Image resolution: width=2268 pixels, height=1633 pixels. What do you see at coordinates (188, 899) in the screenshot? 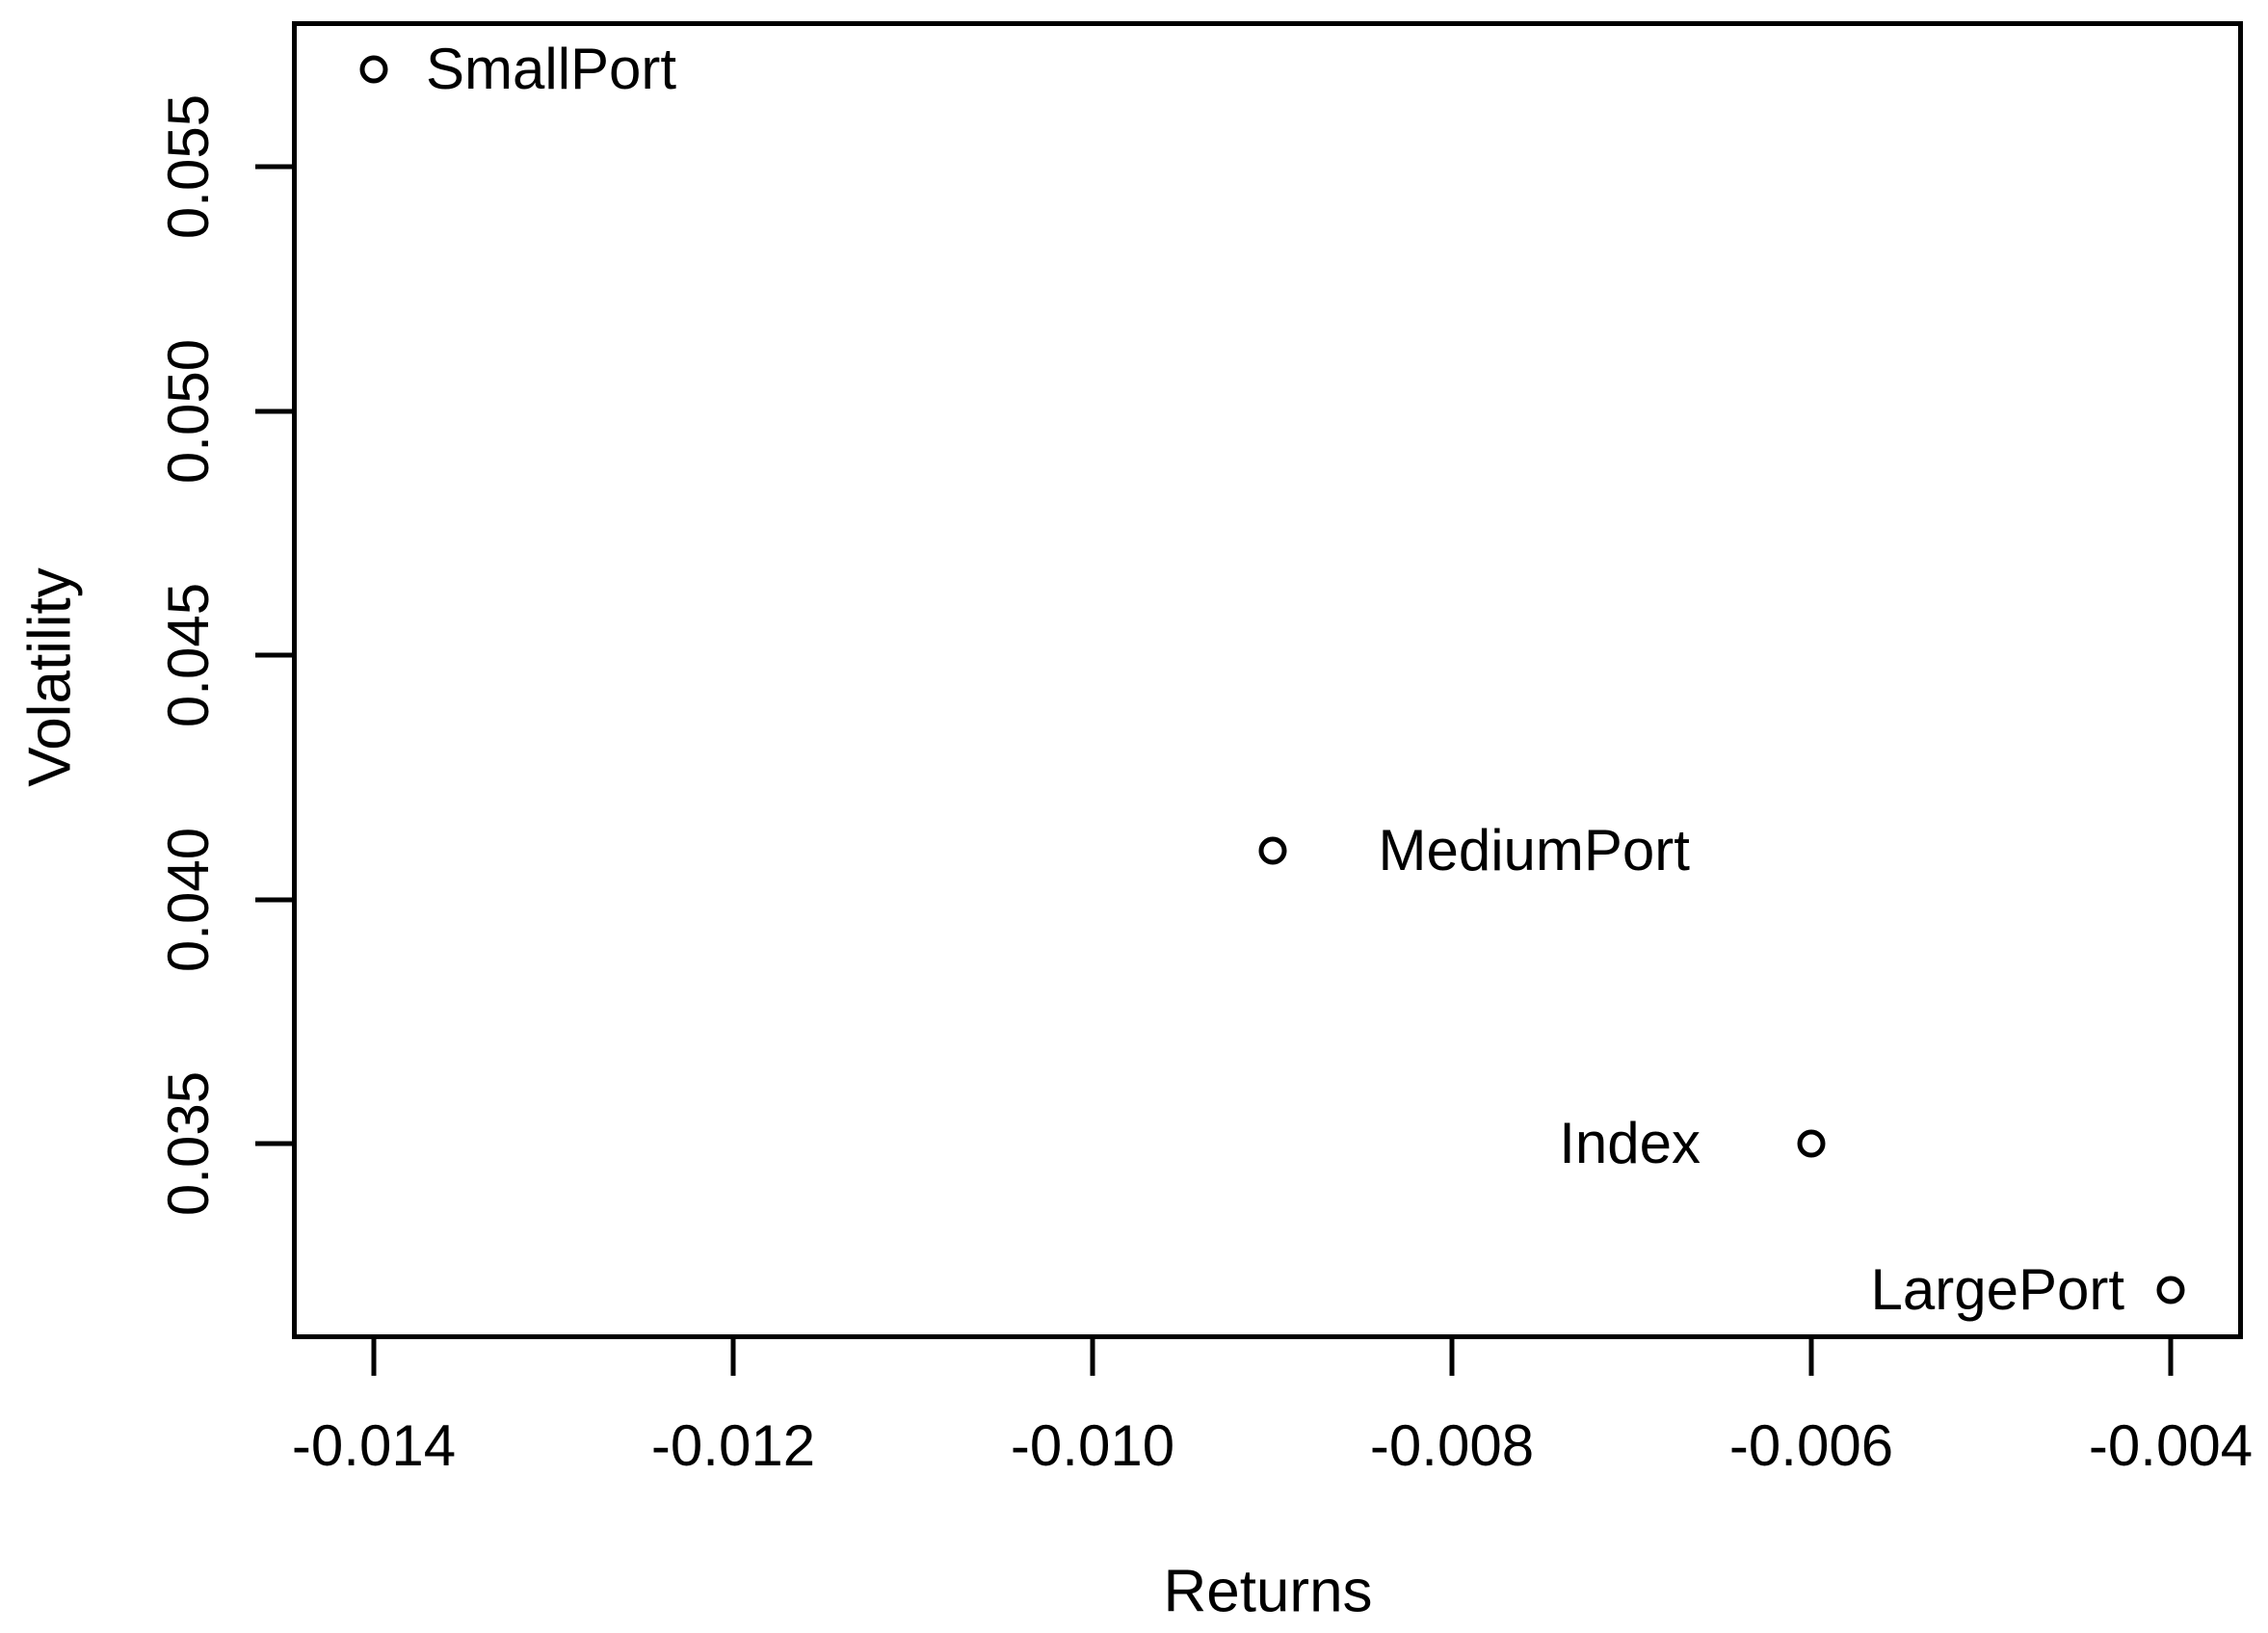
I see `y-axis-tick-label: 0.040` at bounding box center [188, 899].